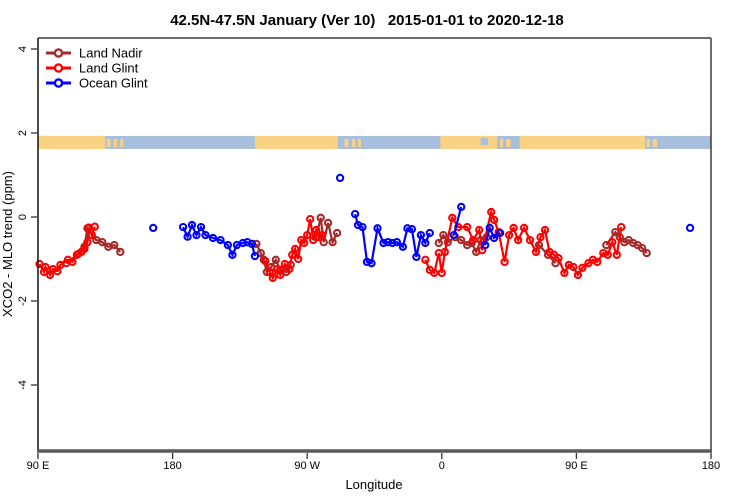 This screenshot has width=750, height=500. I want to click on x-tick-label: 0, so click(442, 466).